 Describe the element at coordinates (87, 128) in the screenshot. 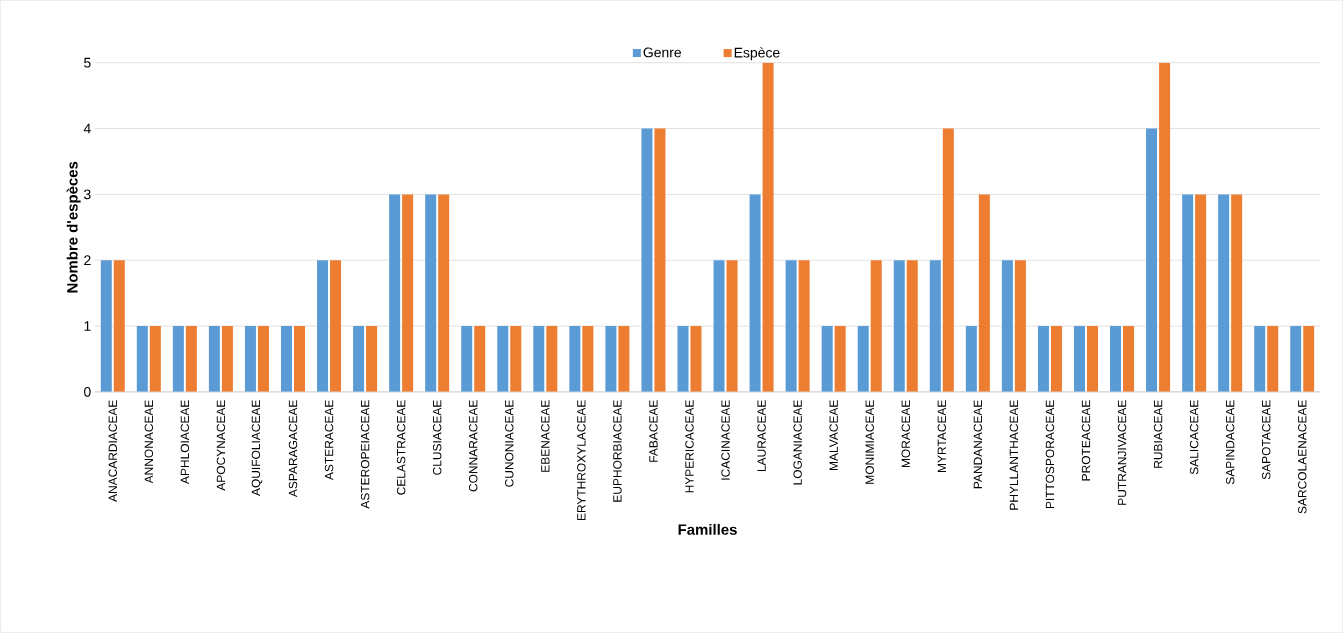

I see `y-tick-label: 4` at that location.